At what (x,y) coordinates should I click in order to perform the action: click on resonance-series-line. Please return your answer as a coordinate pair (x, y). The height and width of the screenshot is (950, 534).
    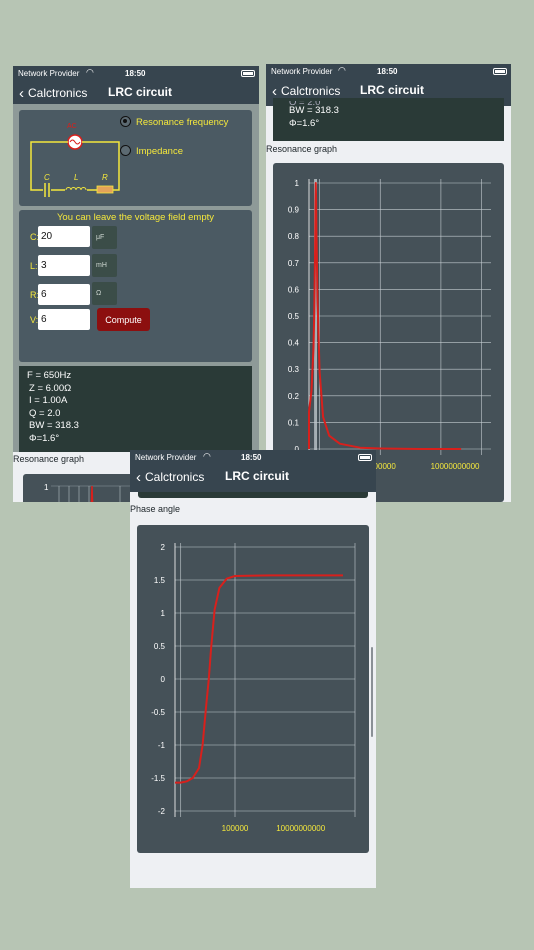
    Looking at the image, I should click on (385, 316).